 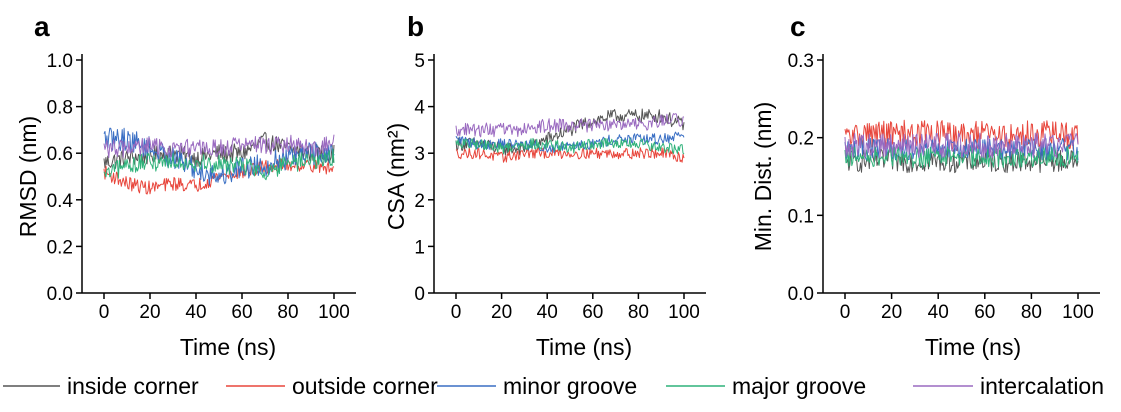 What do you see at coordinates (365, 386) in the screenshot?
I see `legend-label: outside corner` at bounding box center [365, 386].